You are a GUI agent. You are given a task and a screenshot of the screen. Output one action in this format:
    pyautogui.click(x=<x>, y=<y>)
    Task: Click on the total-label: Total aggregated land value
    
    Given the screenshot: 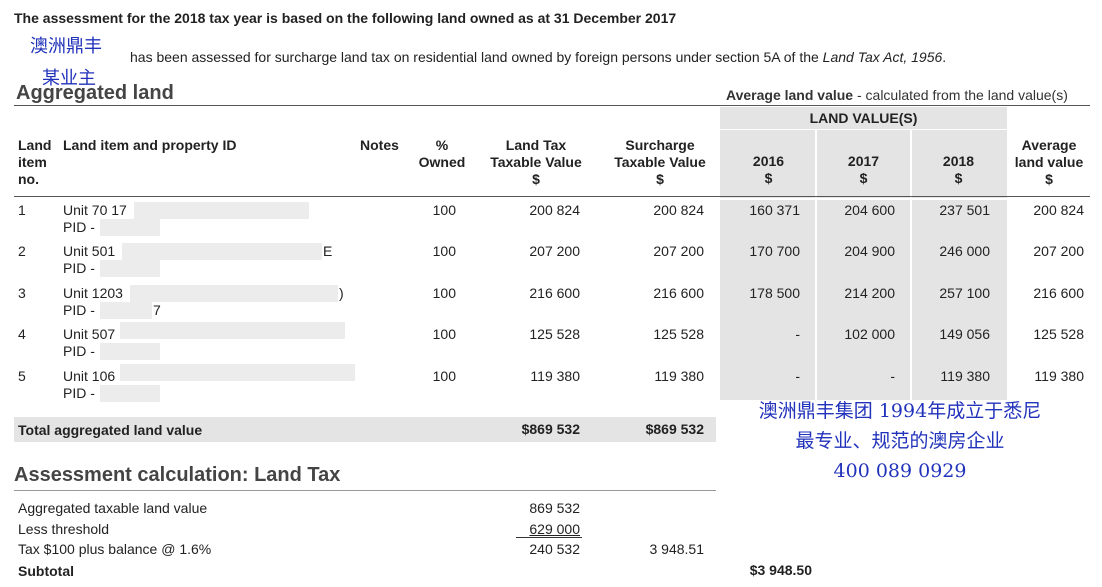 What is the action you would take?
    pyautogui.click(x=110, y=430)
    